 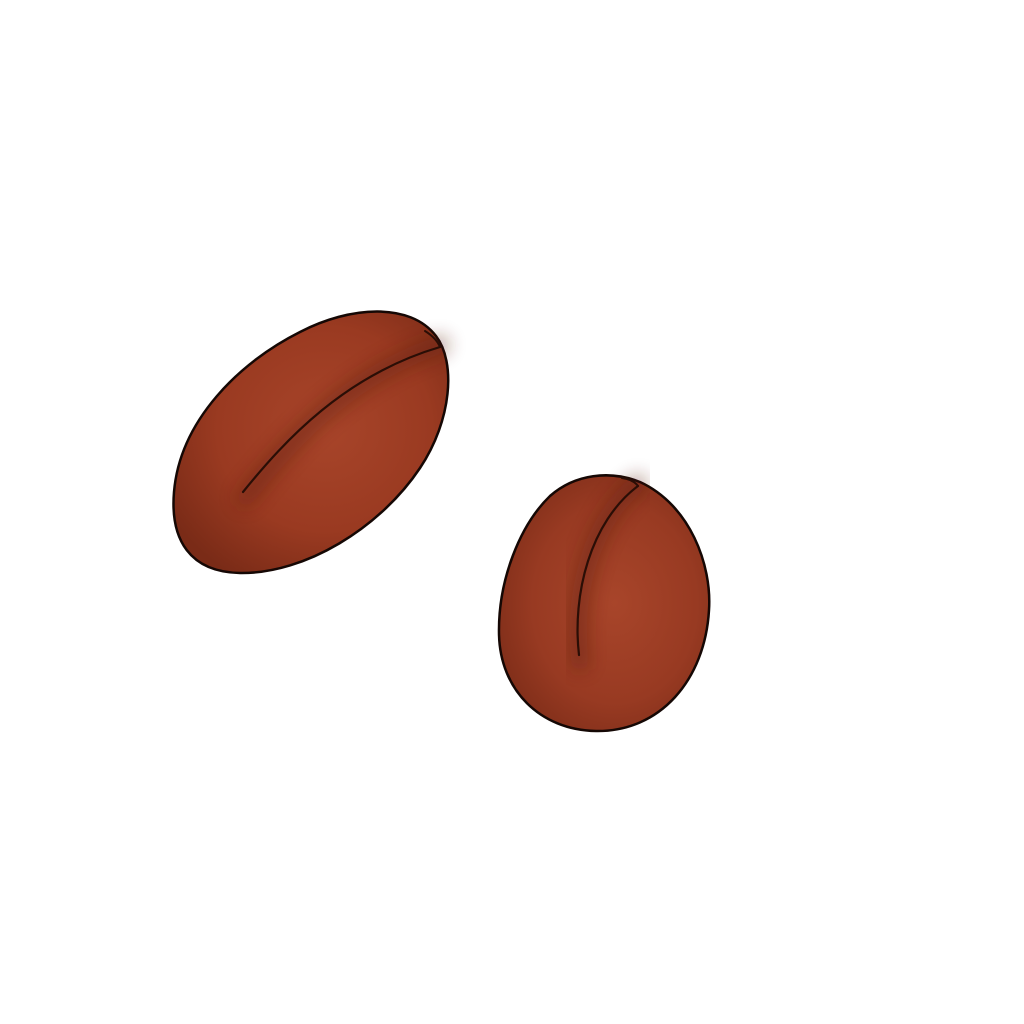 What do you see at coordinates (608, 570) in the screenshot?
I see `bean-right-crease` at bounding box center [608, 570].